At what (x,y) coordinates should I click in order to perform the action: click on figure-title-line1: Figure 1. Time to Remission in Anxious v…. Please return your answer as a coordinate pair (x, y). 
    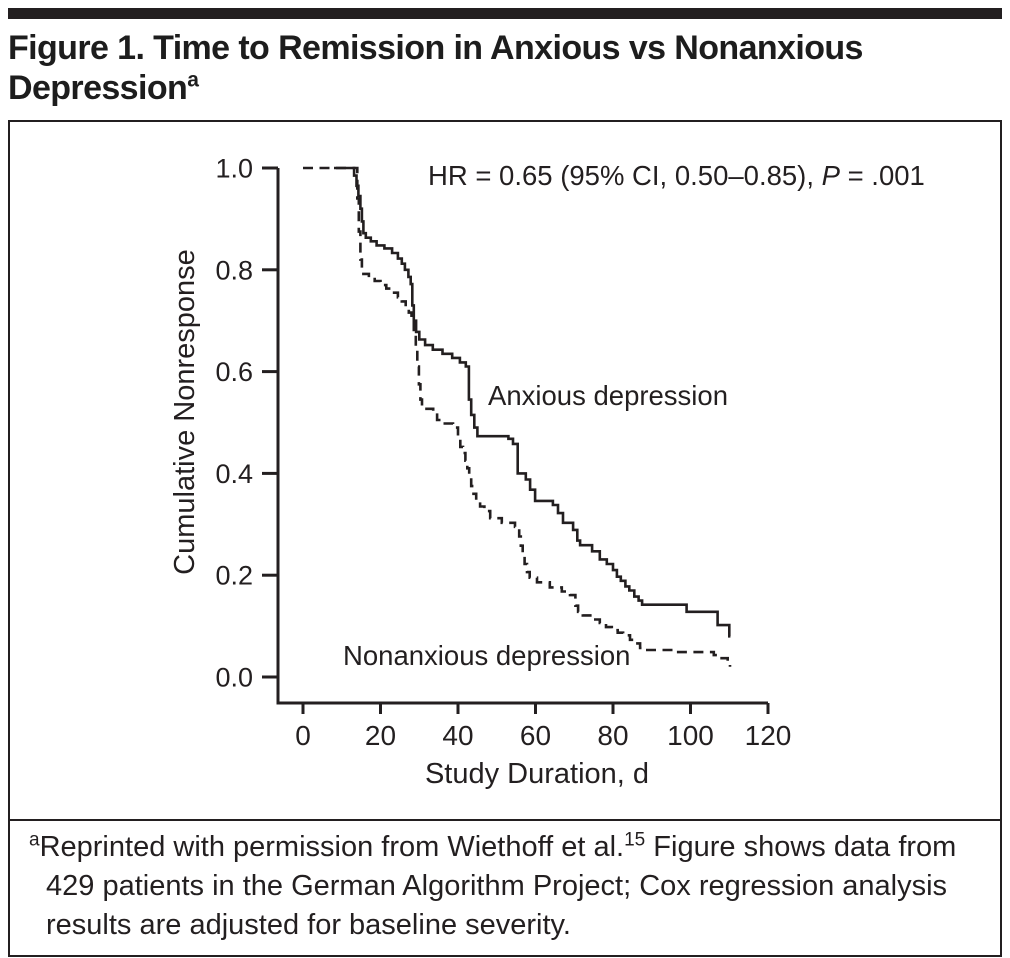
    Looking at the image, I should click on (435, 48).